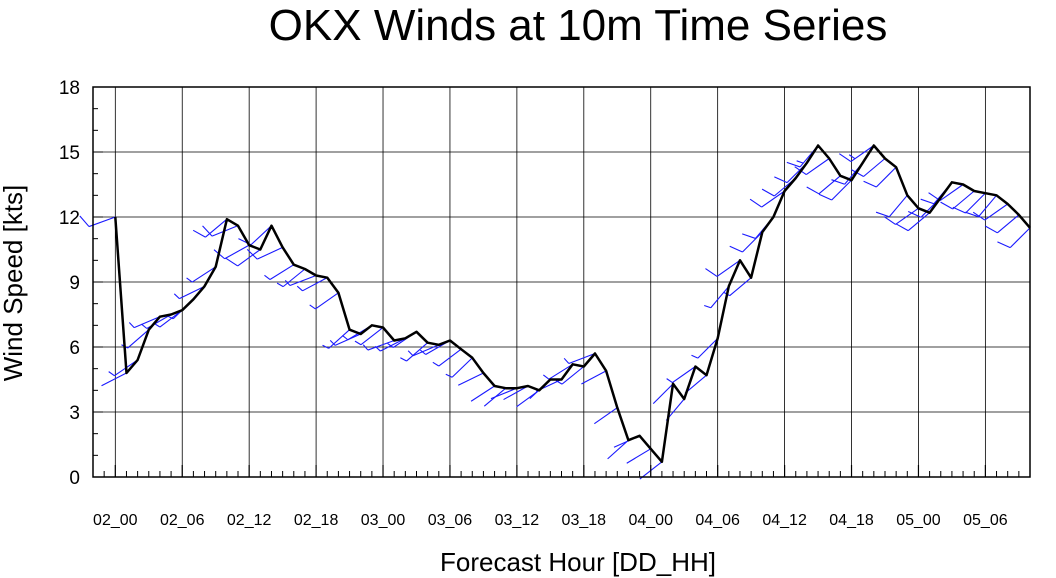 Image resolution: width=1056 pixels, height=578 pixels. Describe the element at coordinates (14, 283) in the screenshot. I see `y-axis-label: Wind Speed [kts]` at that location.